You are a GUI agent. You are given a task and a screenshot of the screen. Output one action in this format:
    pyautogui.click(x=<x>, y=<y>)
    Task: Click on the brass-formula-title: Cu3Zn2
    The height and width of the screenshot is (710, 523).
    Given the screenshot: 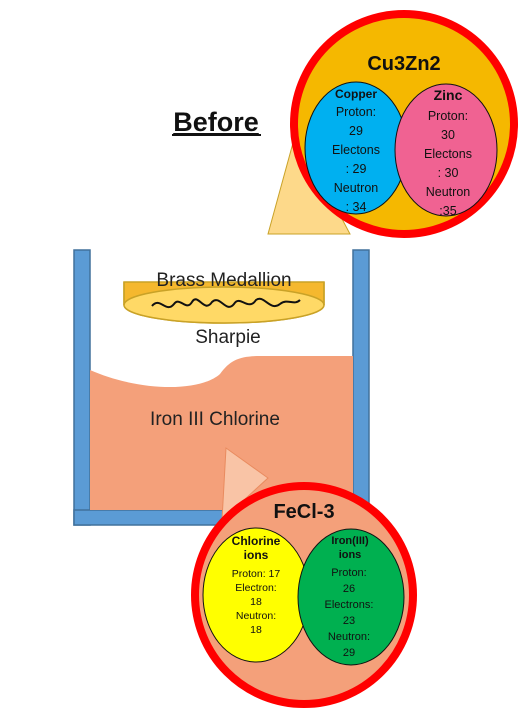 What is the action you would take?
    pyautogui.click(x=403, y=64)
    